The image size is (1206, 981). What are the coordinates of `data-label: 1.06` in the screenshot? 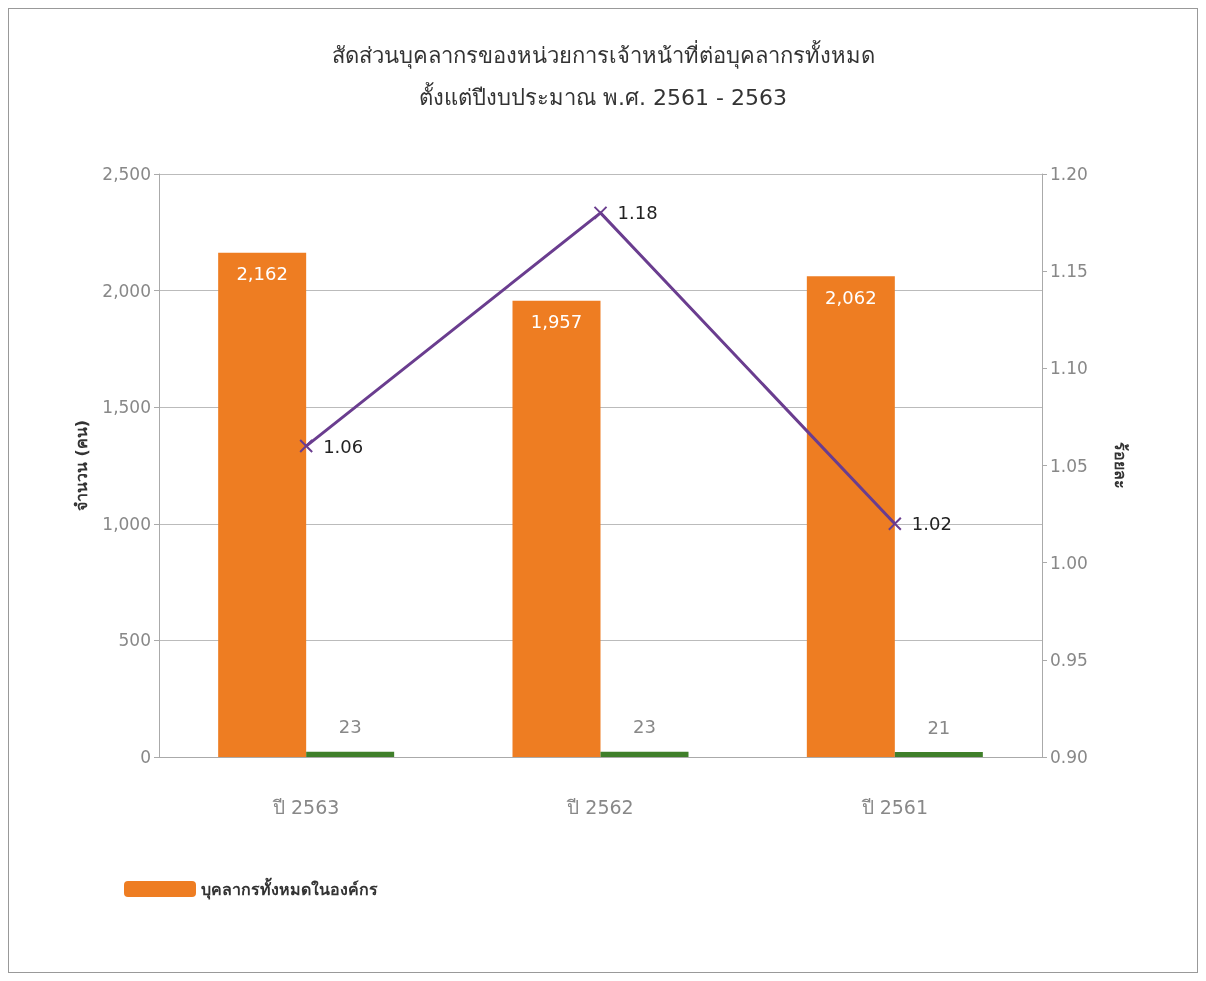 It's located at (343, 446).